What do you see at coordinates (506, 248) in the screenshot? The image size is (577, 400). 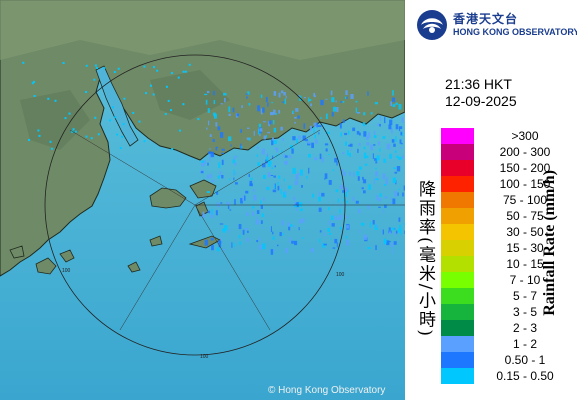 I see `legend-row: 15 - 30` at bounding box center [506, 248].